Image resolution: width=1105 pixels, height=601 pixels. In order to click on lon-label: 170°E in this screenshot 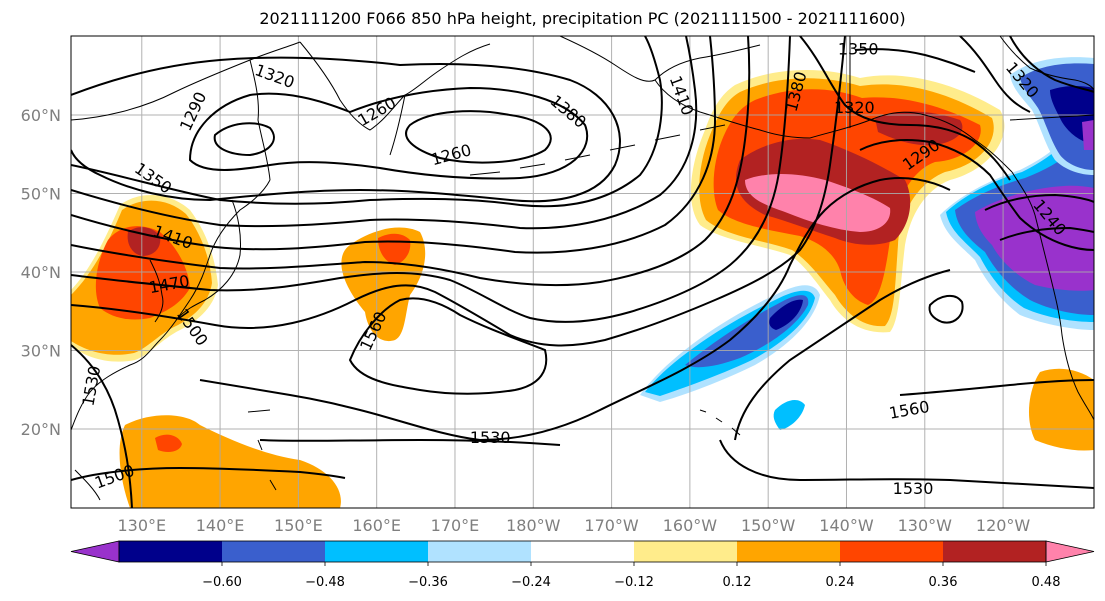, I will do `click(455, 525)`.